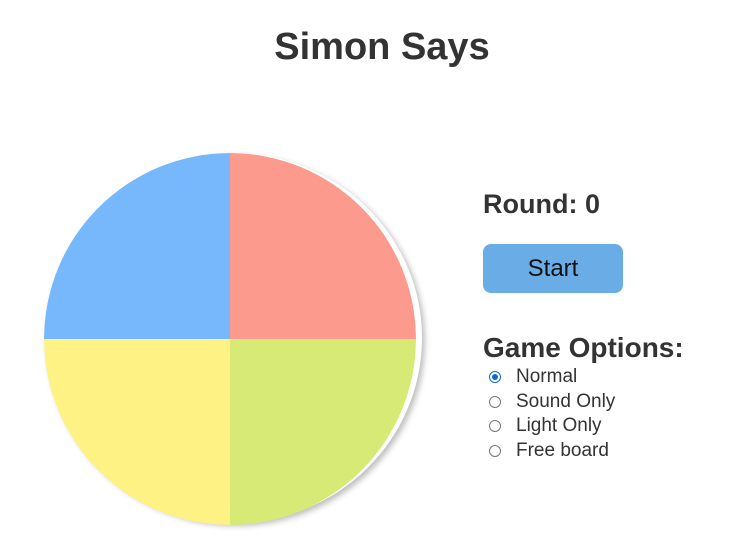  I want to click on radio-sound-only, so click(495, 401).